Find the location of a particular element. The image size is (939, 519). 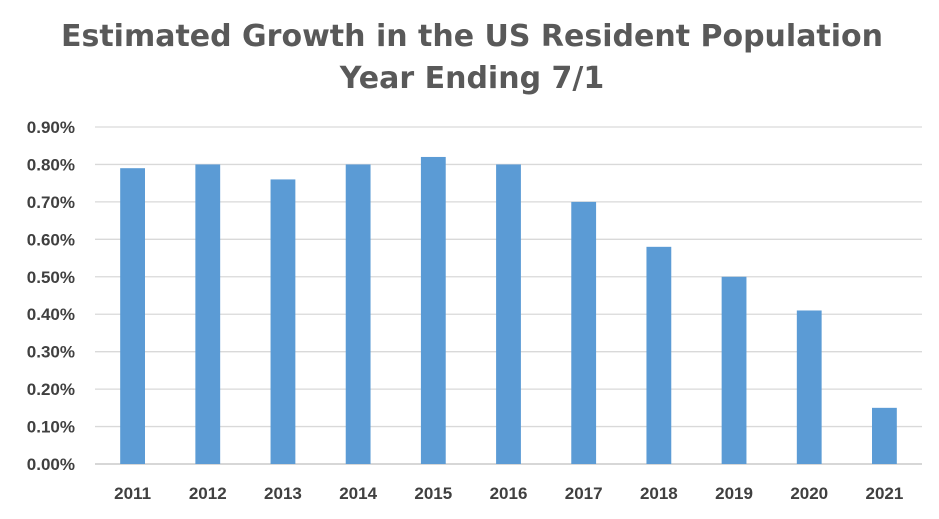

y-tick-label: 0.00% is located at coordinates (51, 464).